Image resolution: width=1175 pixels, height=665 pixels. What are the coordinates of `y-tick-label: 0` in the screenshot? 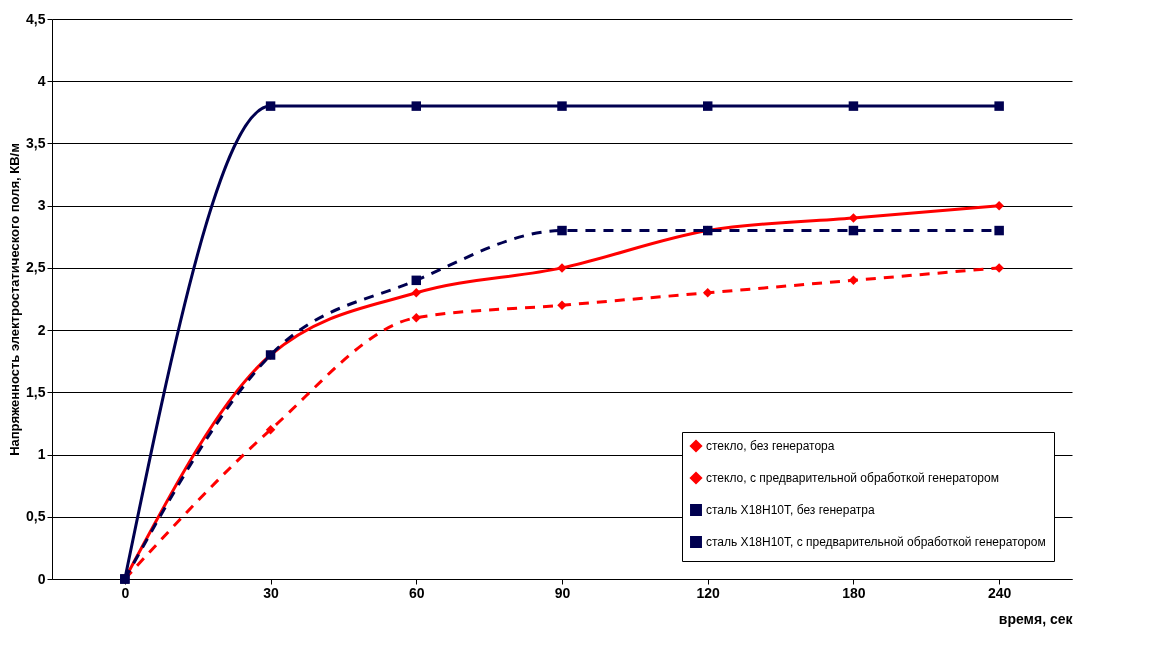 It's located at (41, 578).